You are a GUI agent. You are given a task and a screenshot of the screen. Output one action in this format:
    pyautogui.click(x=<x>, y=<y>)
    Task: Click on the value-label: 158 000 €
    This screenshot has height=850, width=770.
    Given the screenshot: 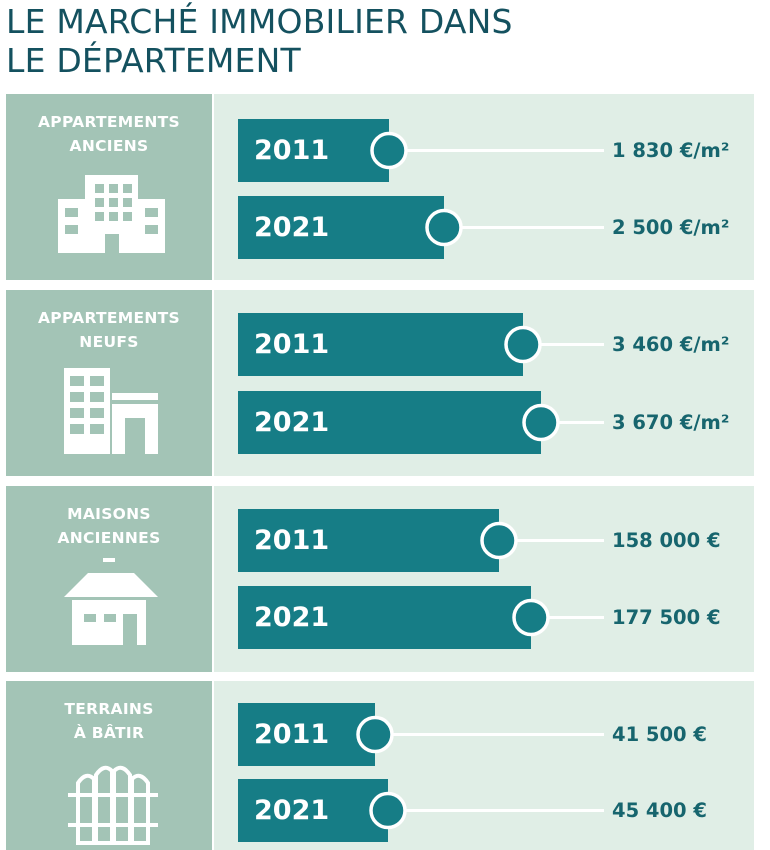 What is the action you would take?
    pyautogui.click(x=666, y=540)
    